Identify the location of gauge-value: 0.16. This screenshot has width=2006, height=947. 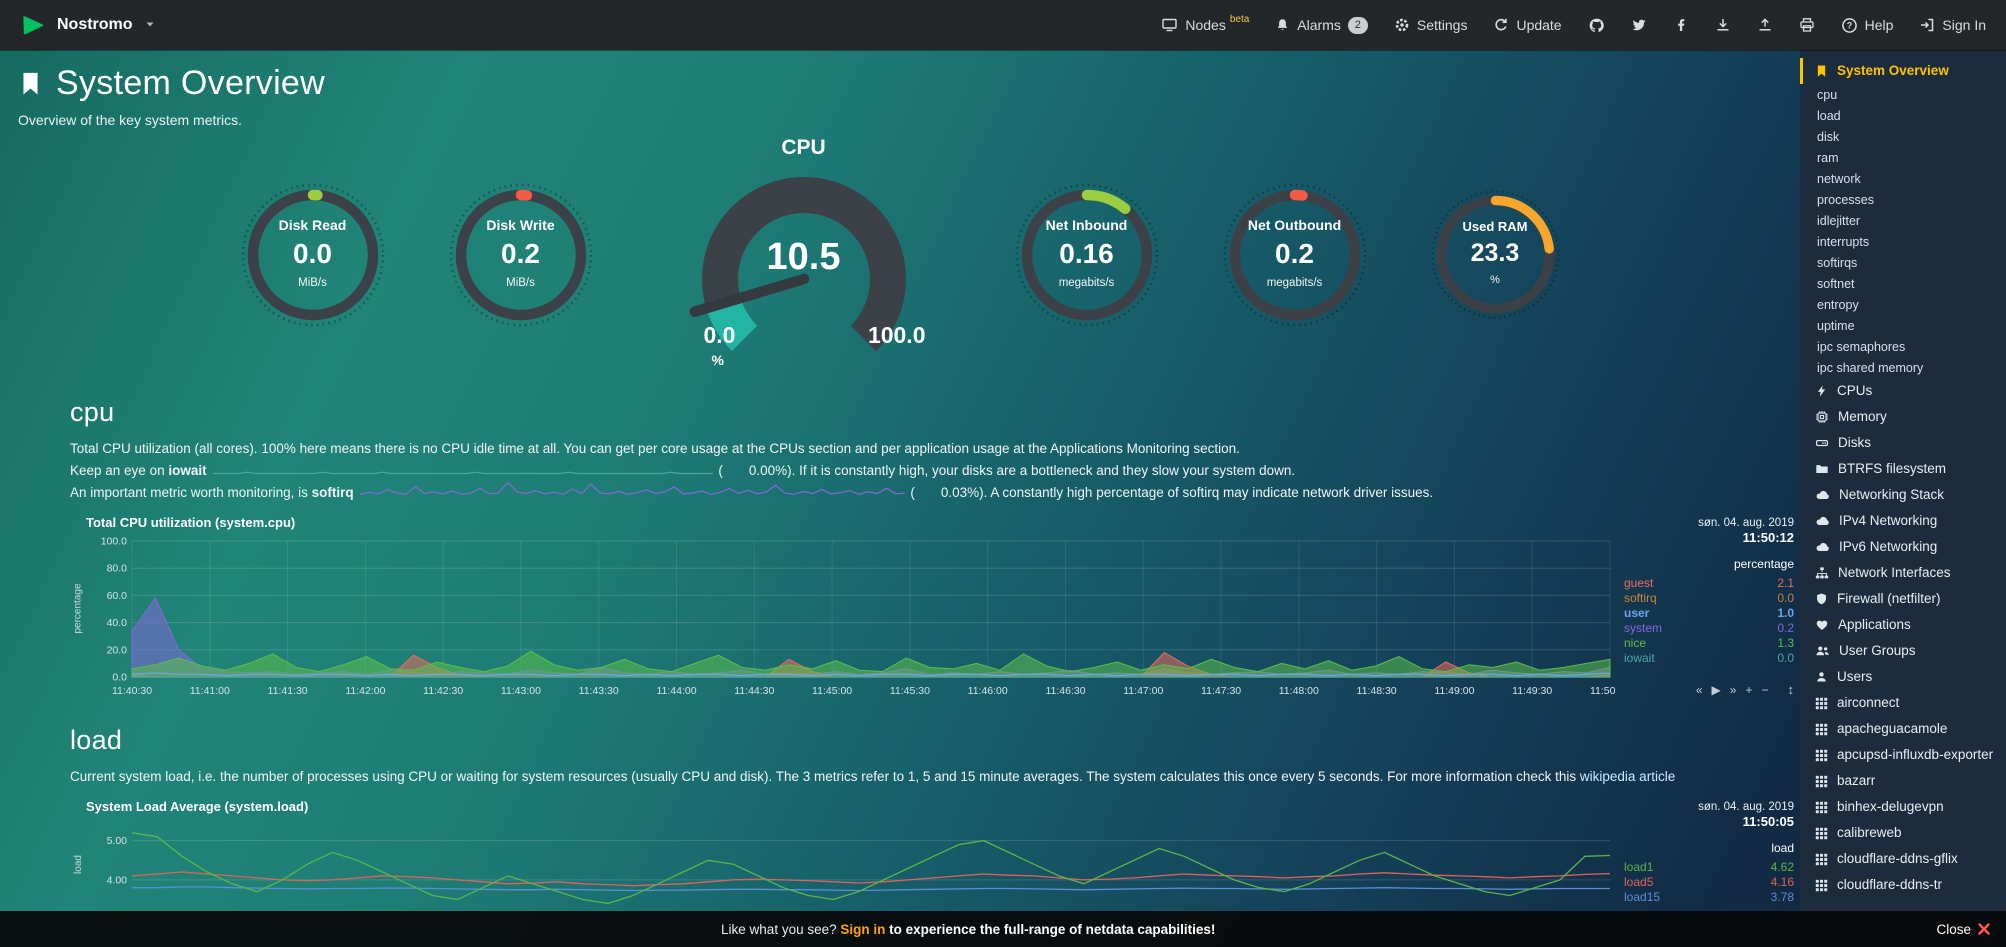
(1086, 253).